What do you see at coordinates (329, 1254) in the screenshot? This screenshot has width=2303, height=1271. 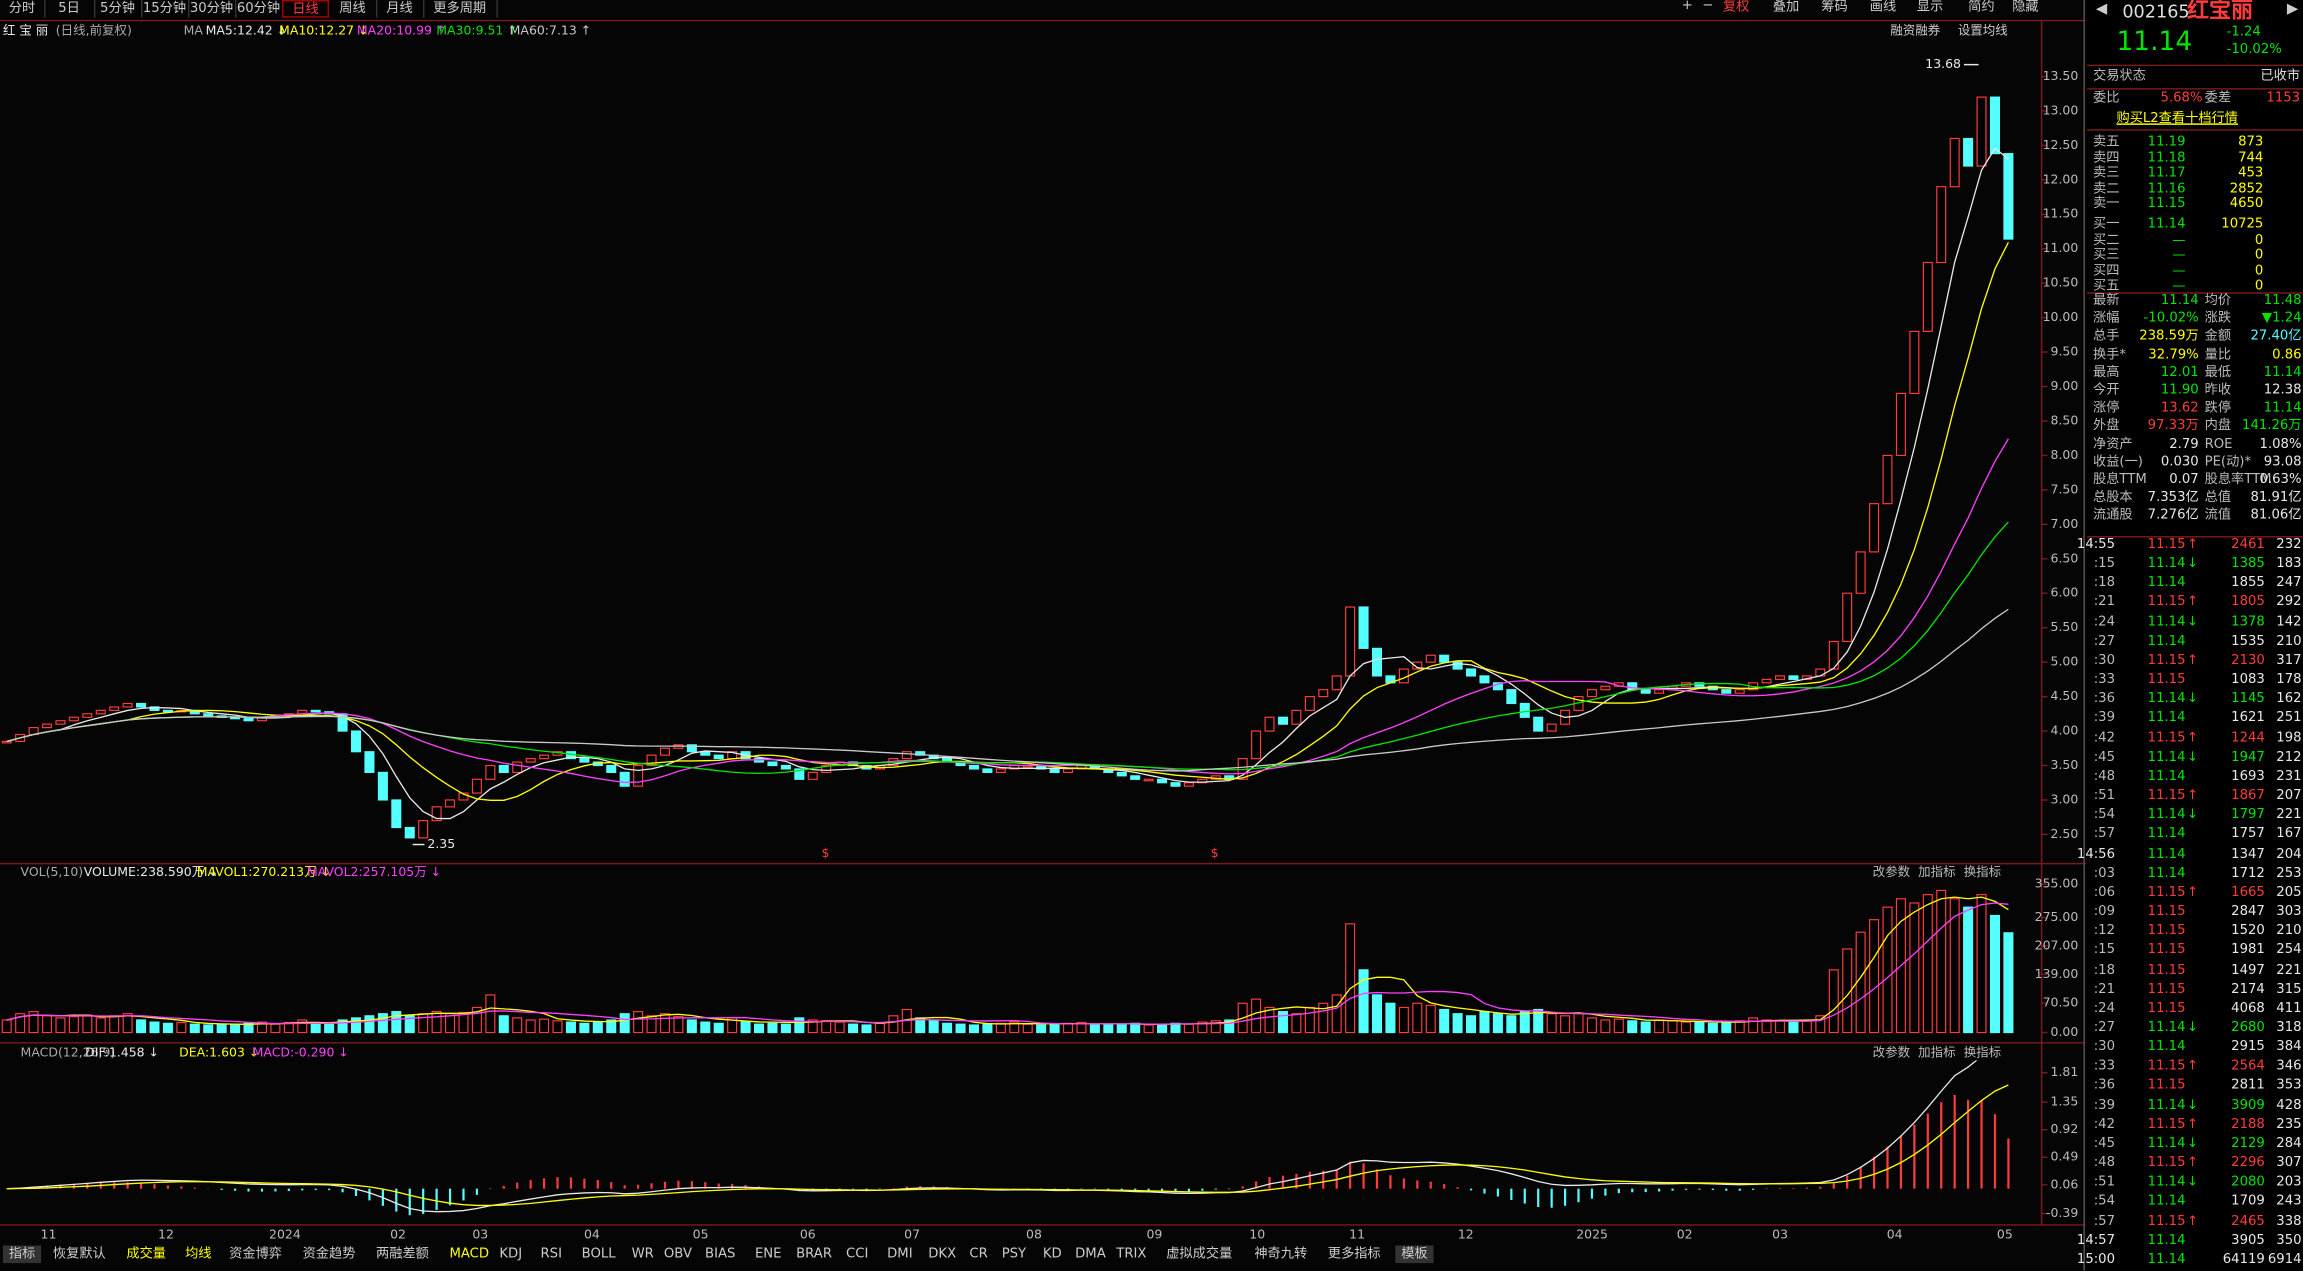 I see `indicator-tab: 资金趋势` at bounding box center [329, 1254].